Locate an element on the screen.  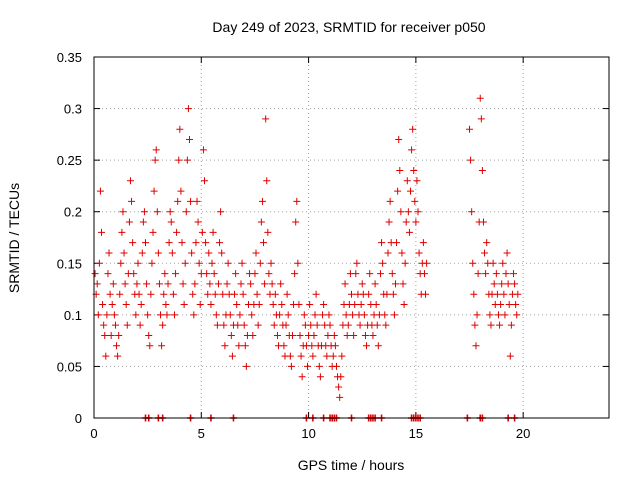
x-axis-label: GPS time / hours is located at coordinates (351, 465).